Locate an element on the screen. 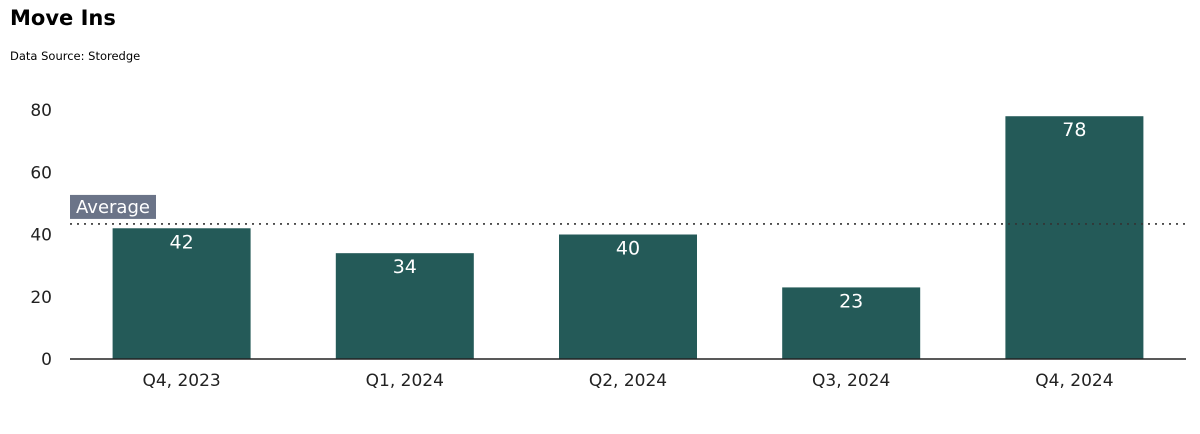  x-tick-label: Q4, 2024 is located at coordinates (1074, 381).